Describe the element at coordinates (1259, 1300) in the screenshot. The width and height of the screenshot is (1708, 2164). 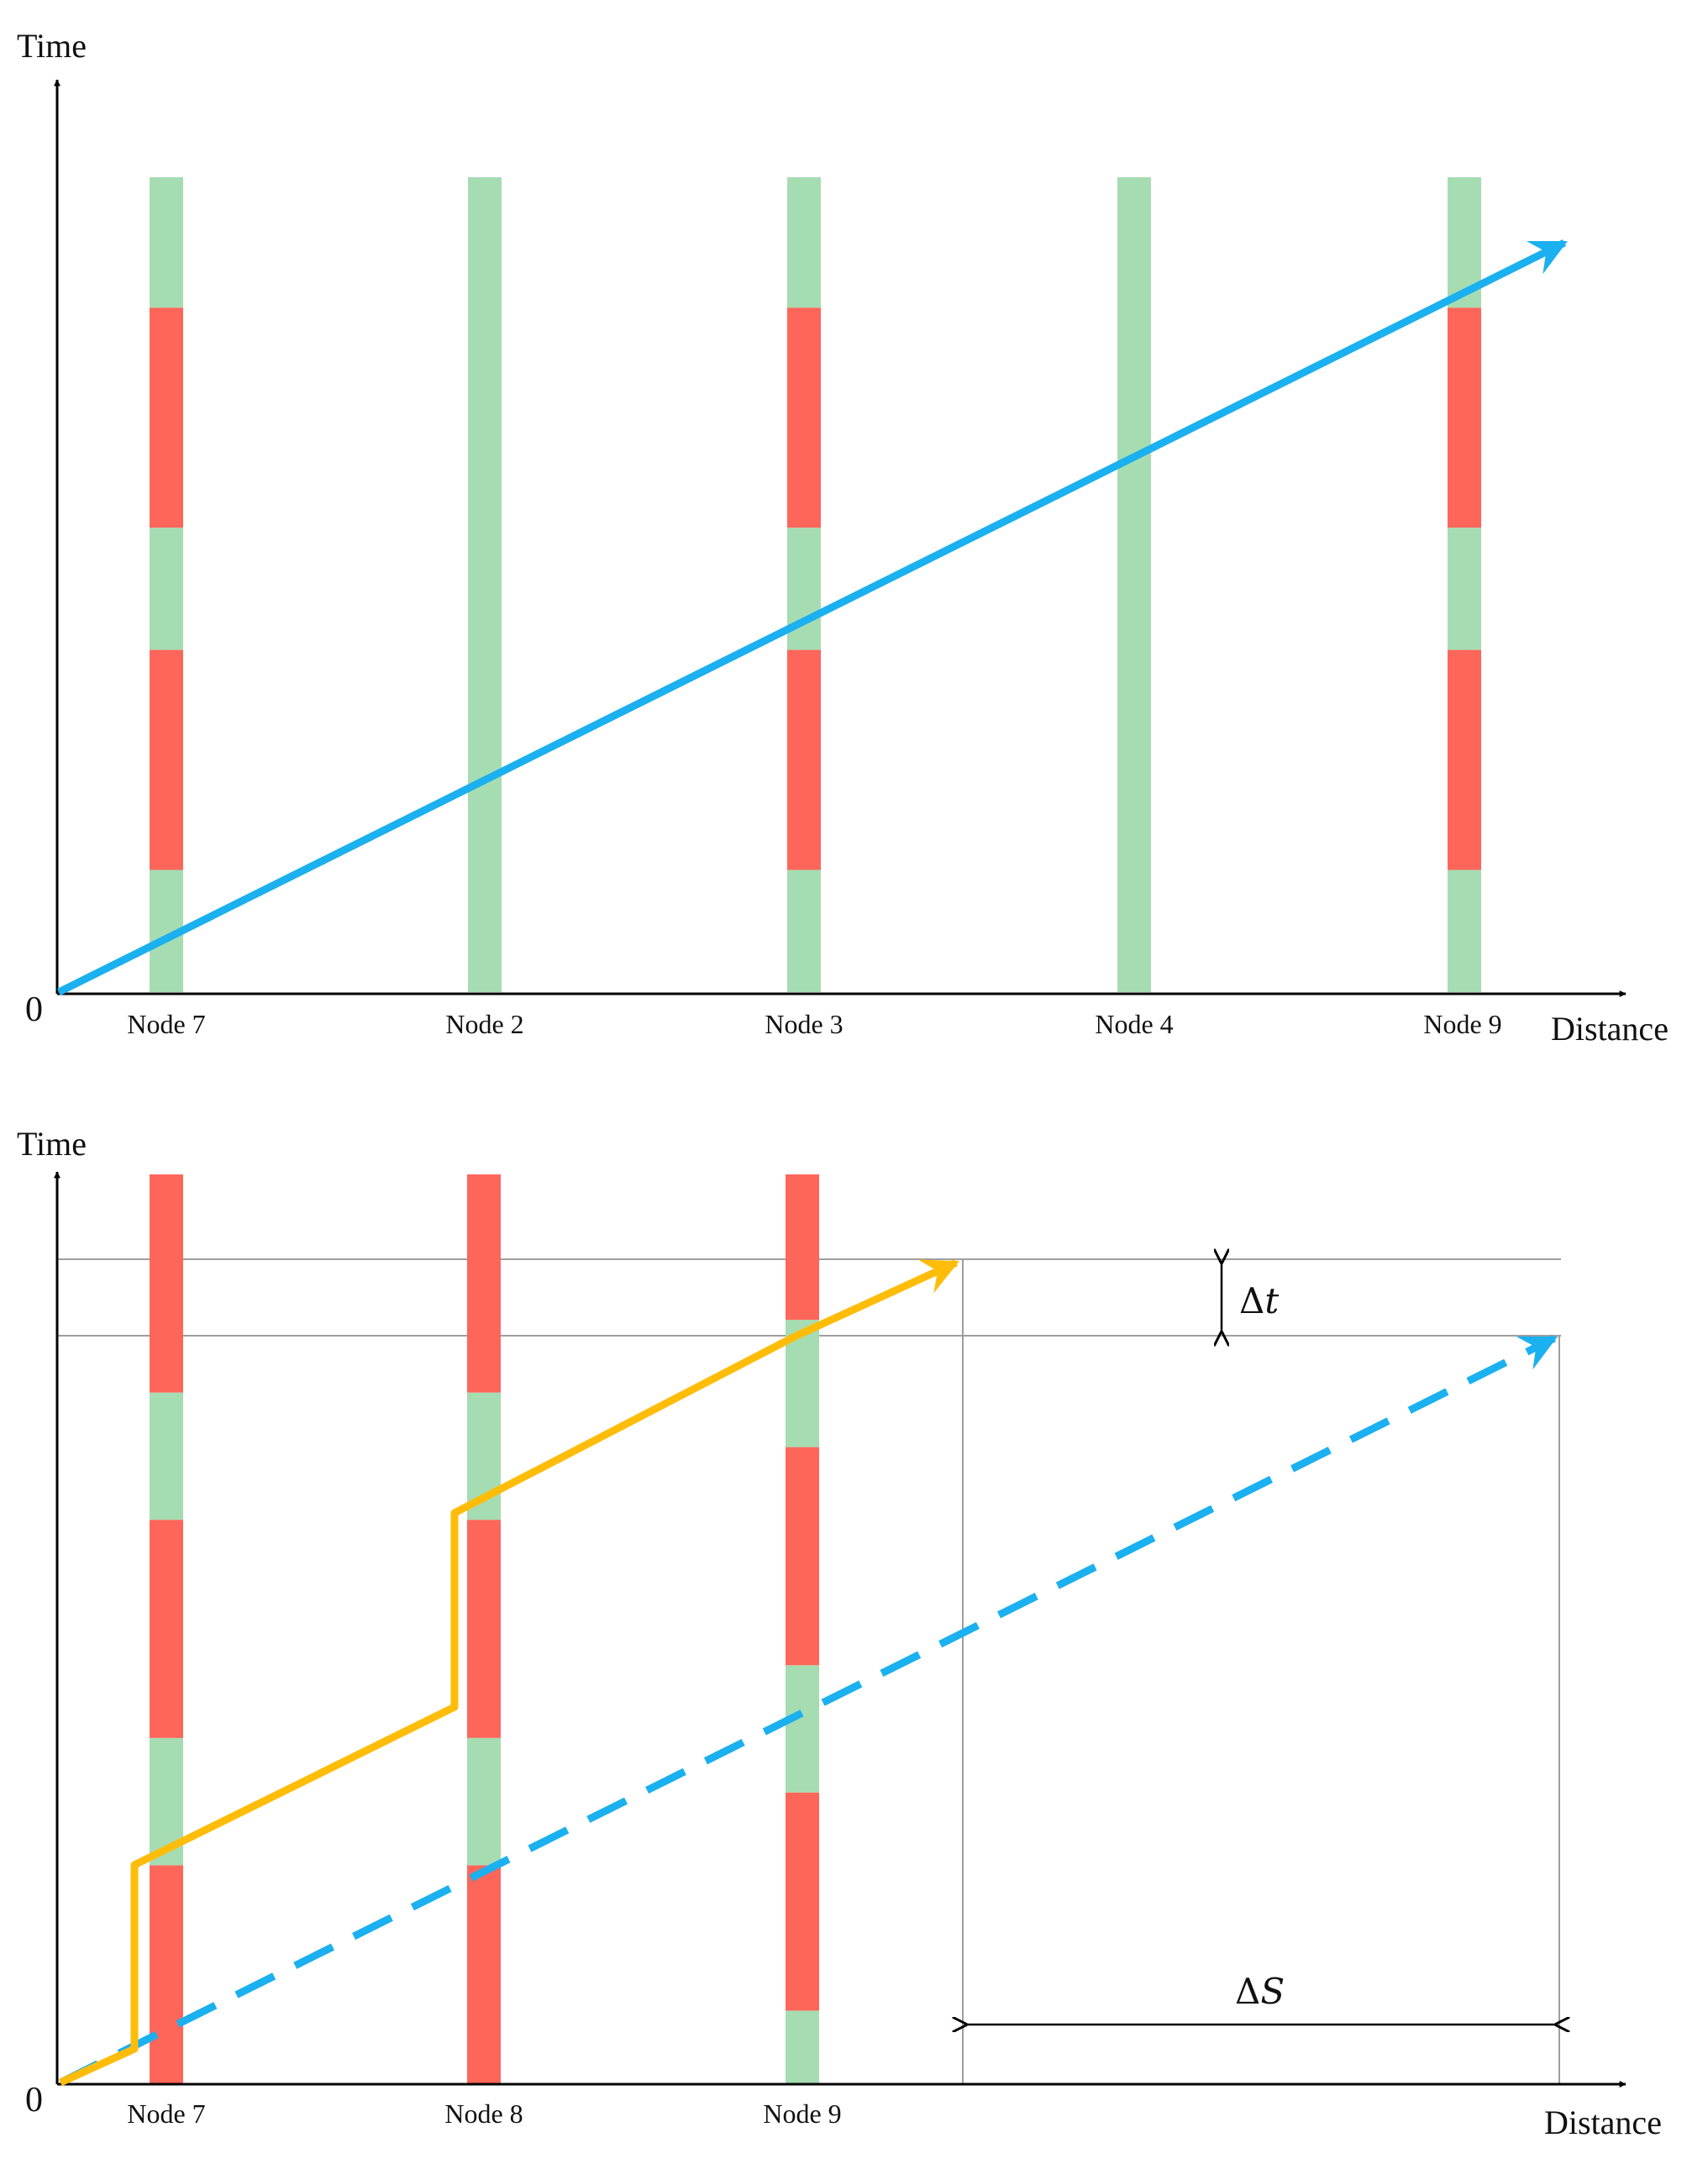
I see `delta-t-label: Δ𝑡` at that location.